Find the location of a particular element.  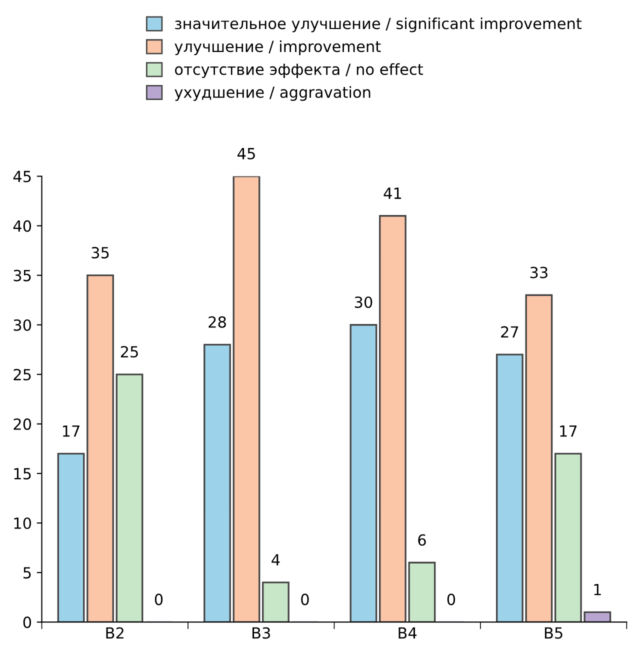

y-tick-label: 35 is located at coordinates (22, 276).